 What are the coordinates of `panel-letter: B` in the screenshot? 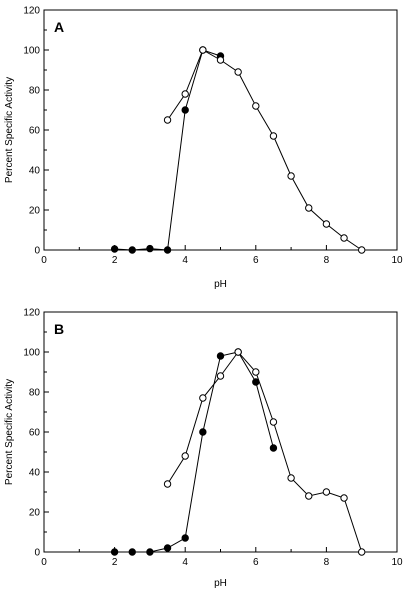 It's located at (59, 329).